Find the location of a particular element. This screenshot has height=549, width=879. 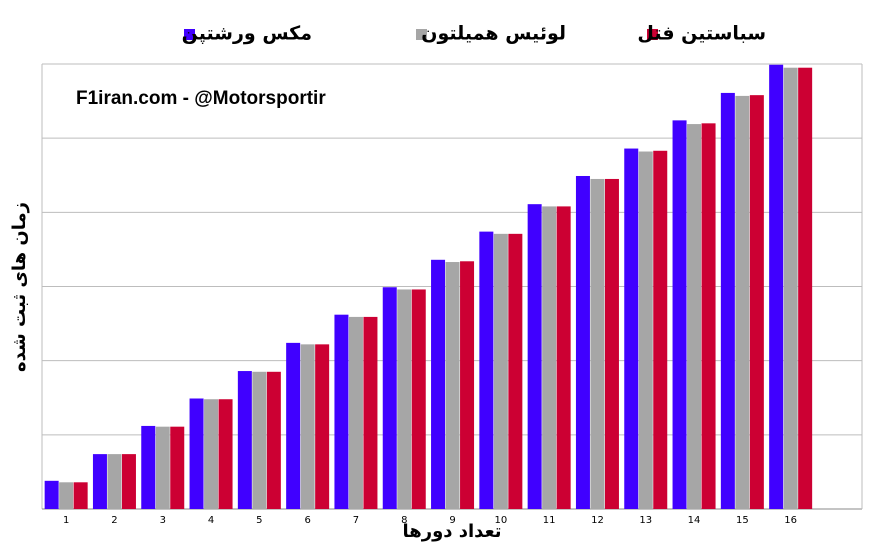

x-tick-label: 15 is located at coordinates (742, 520).